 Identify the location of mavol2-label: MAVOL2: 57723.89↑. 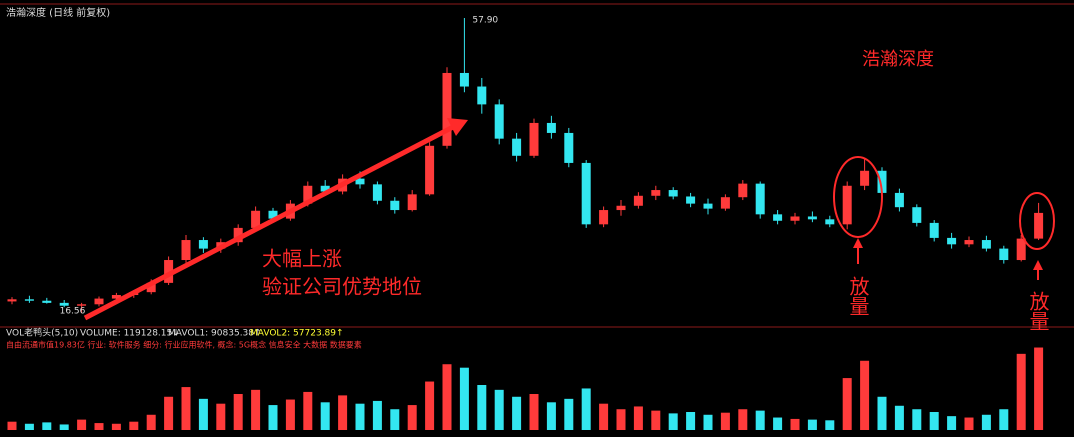
(297, 334).